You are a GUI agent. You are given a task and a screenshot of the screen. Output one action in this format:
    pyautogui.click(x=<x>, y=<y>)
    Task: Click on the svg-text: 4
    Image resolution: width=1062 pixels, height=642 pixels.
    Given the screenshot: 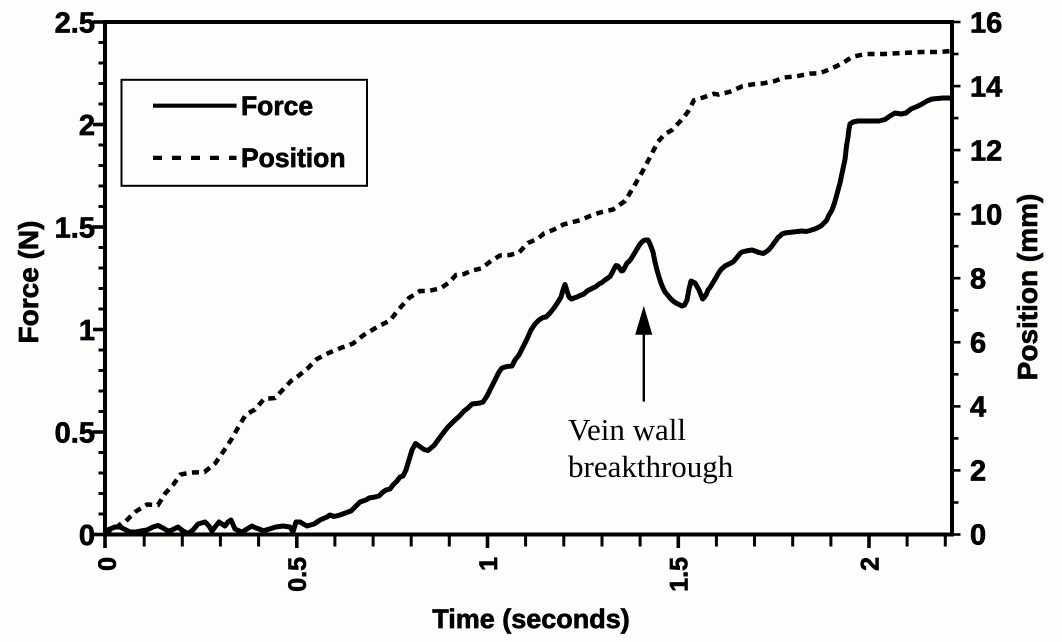 What is the action you would take?
    pyautogui.click(x=978, y=408)
    